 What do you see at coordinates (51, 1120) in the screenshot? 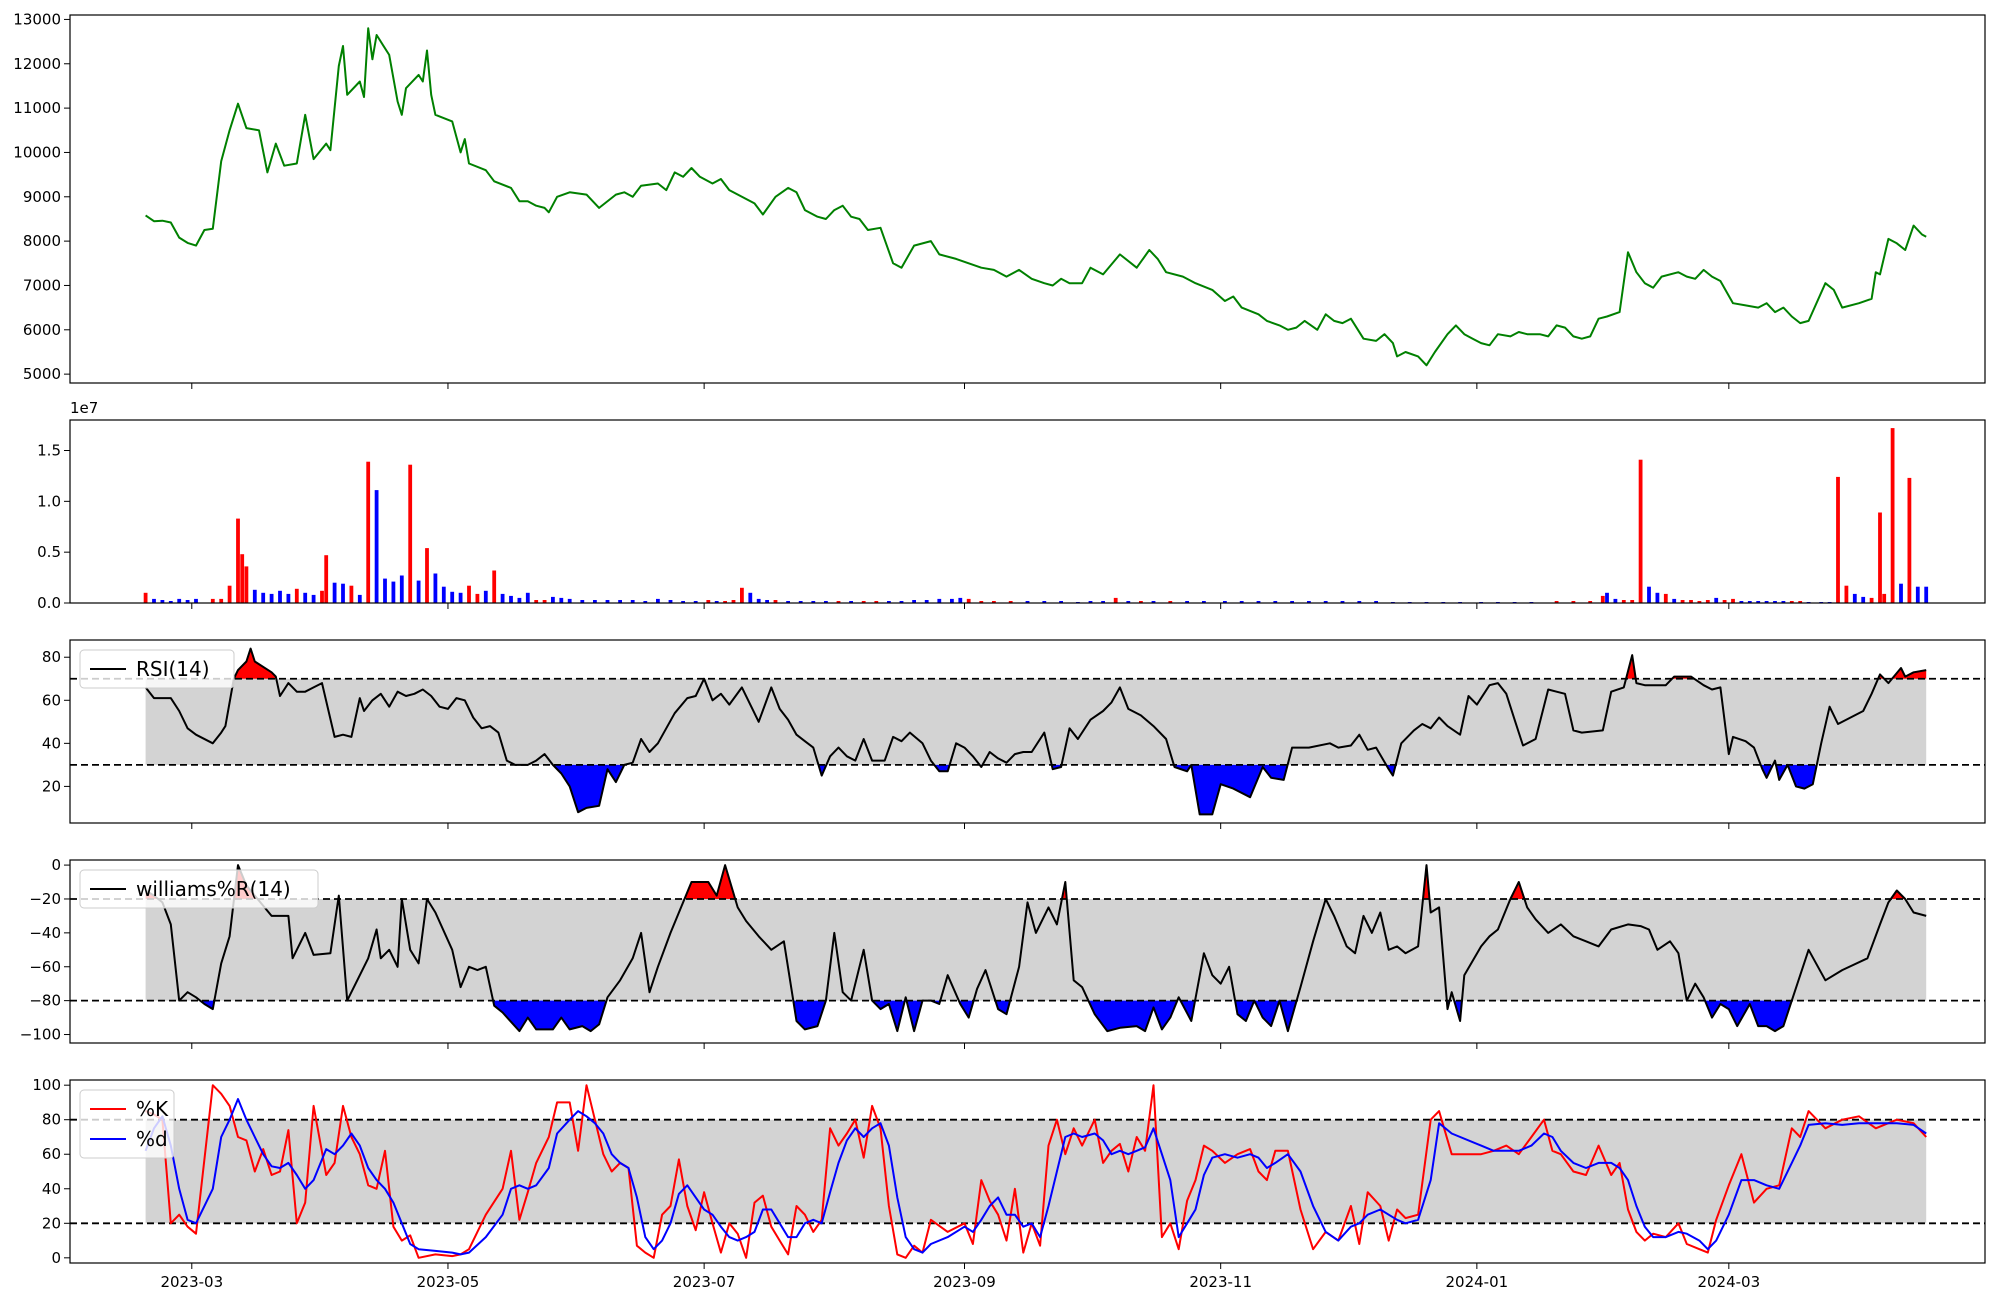
I see `stochastic-panel-ytick-label: 80` at bounding box center [51, 1120].